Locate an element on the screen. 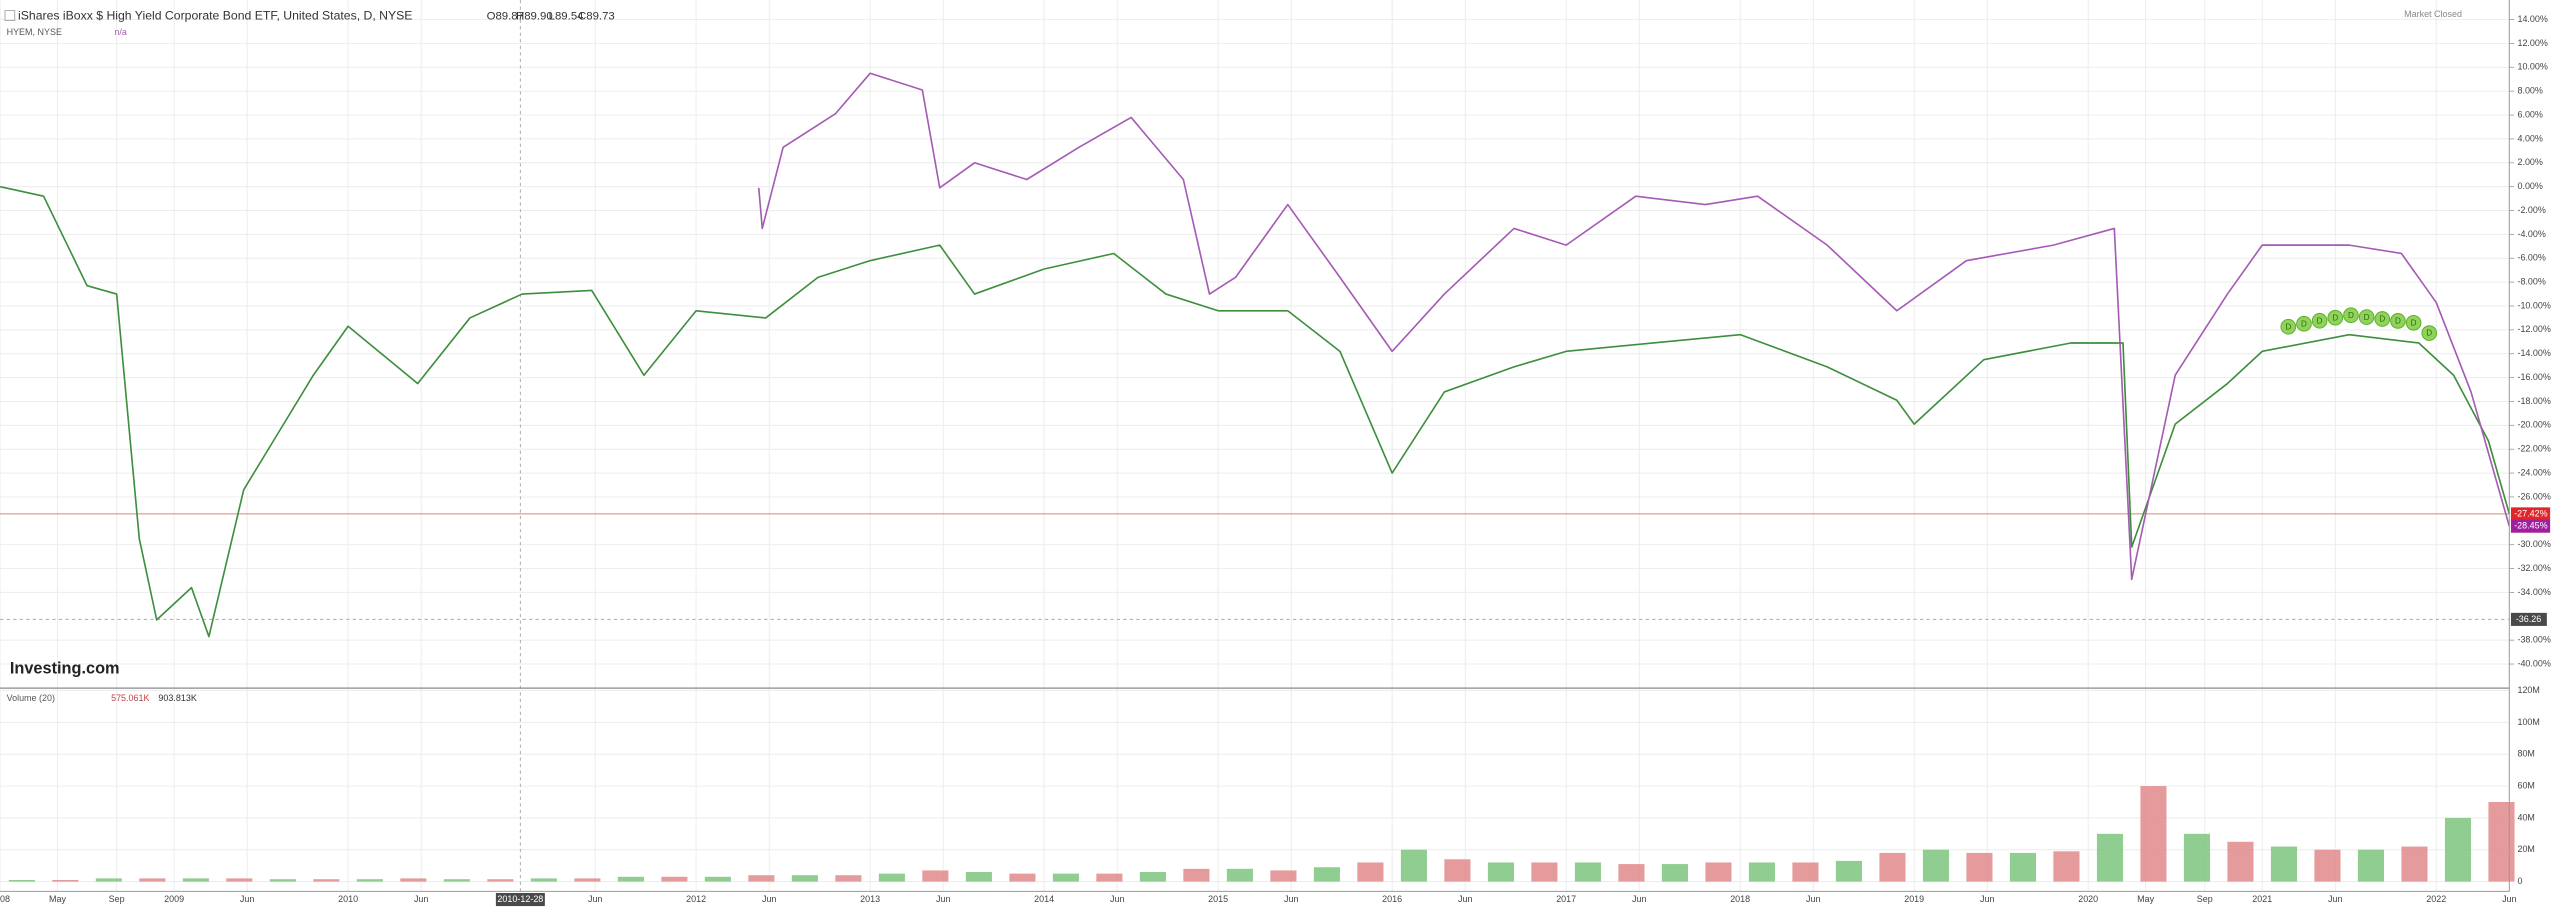 Image resolution: width=2560 pixels, height=909 pixels. x-tick-label: 2019 is located at coordinates (1914, 899).